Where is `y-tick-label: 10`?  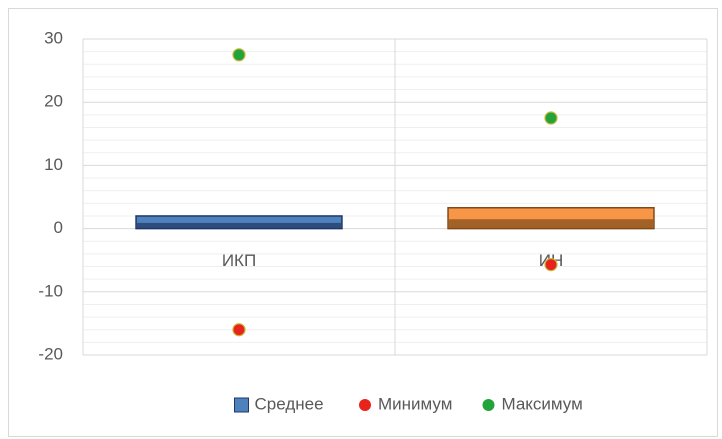
y-tick-label: 10 is located at coordinates (53, 164).